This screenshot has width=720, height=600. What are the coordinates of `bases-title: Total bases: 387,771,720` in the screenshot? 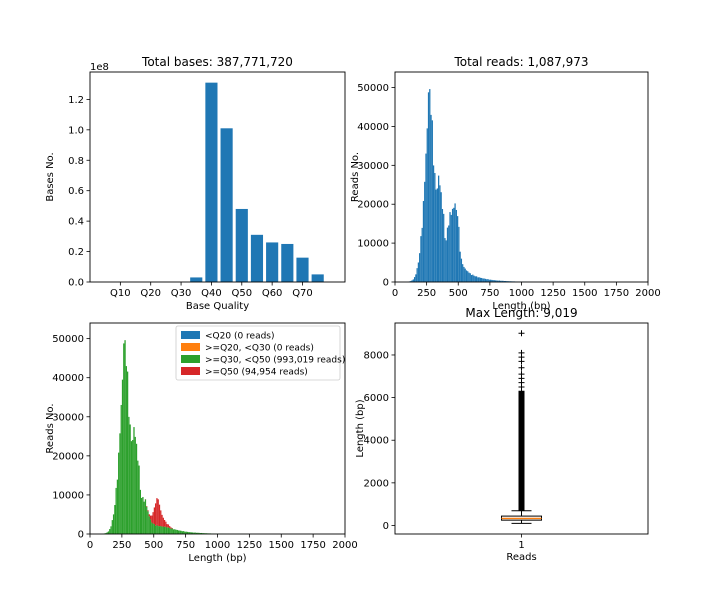 It's located at (217, 62).